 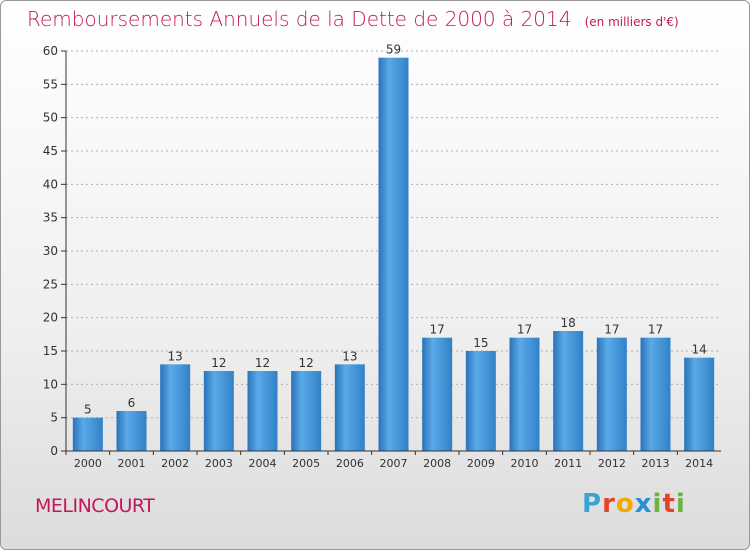 What do you see at coordinates (612, 463) in the screenshot?
I see `x-tick-label: 2012` at bounding box center [612, 463].